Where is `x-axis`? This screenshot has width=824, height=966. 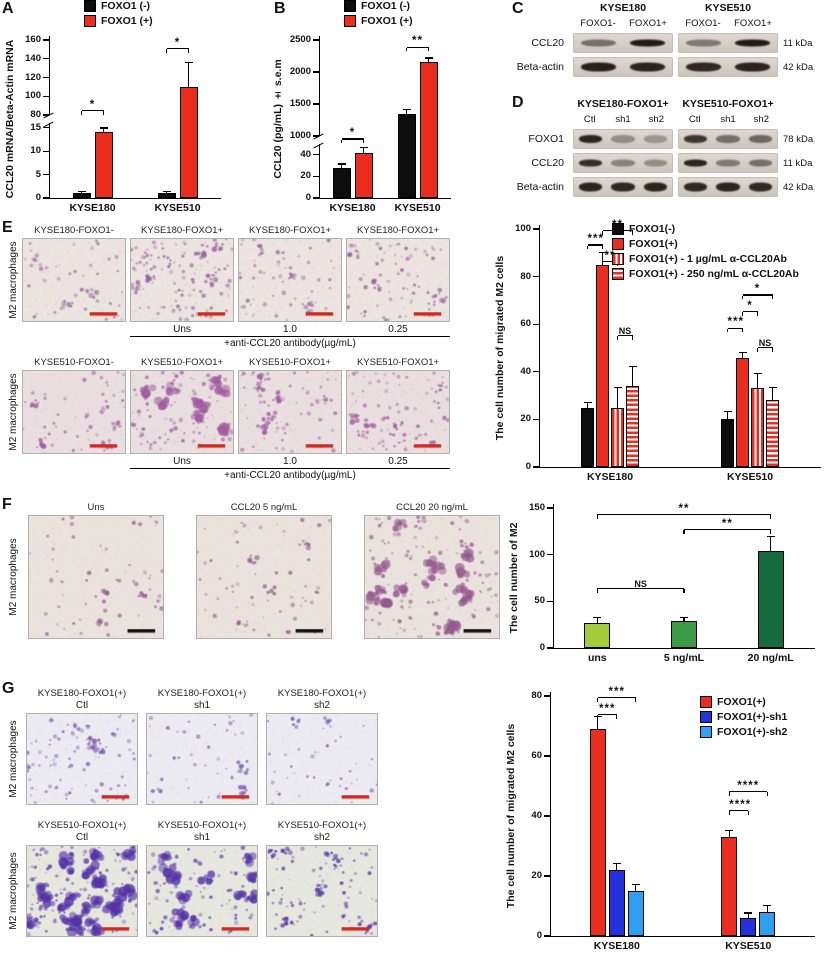 x-axis is located at coordinates (683, 648).